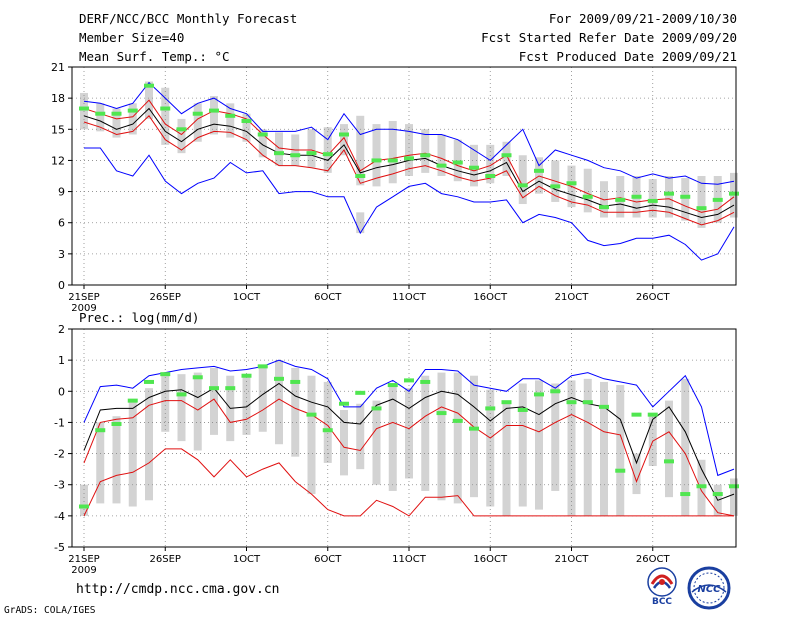 The width and height of the screenshot is (800, 618). What do you see at coordinates (178, 589) in the screenshot?
I see `source-url: http://cmdp.ncc.cma.gov.cn` at bounding box center [178, 589].